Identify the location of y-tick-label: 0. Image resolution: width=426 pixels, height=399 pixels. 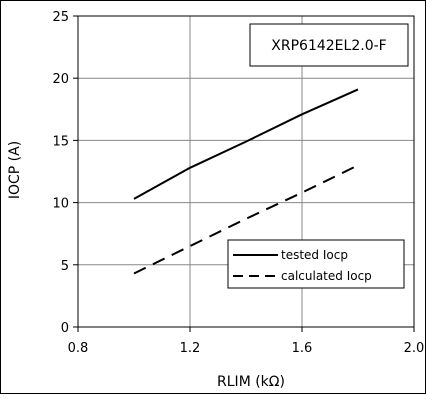
(65, 328).